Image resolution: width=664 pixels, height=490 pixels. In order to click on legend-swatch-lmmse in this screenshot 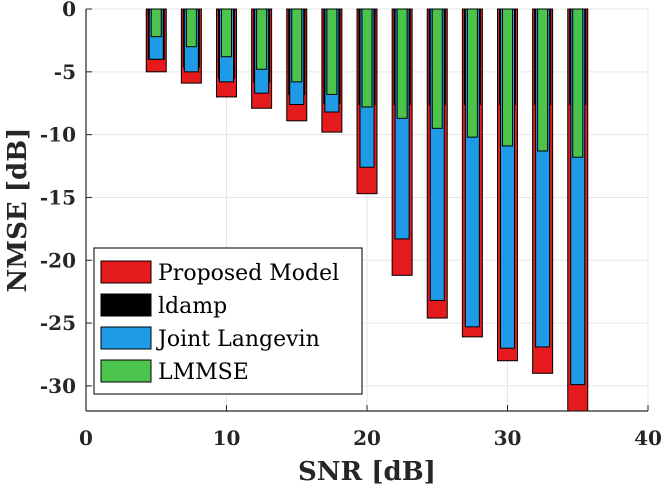, I will do `click(126, 371)`.